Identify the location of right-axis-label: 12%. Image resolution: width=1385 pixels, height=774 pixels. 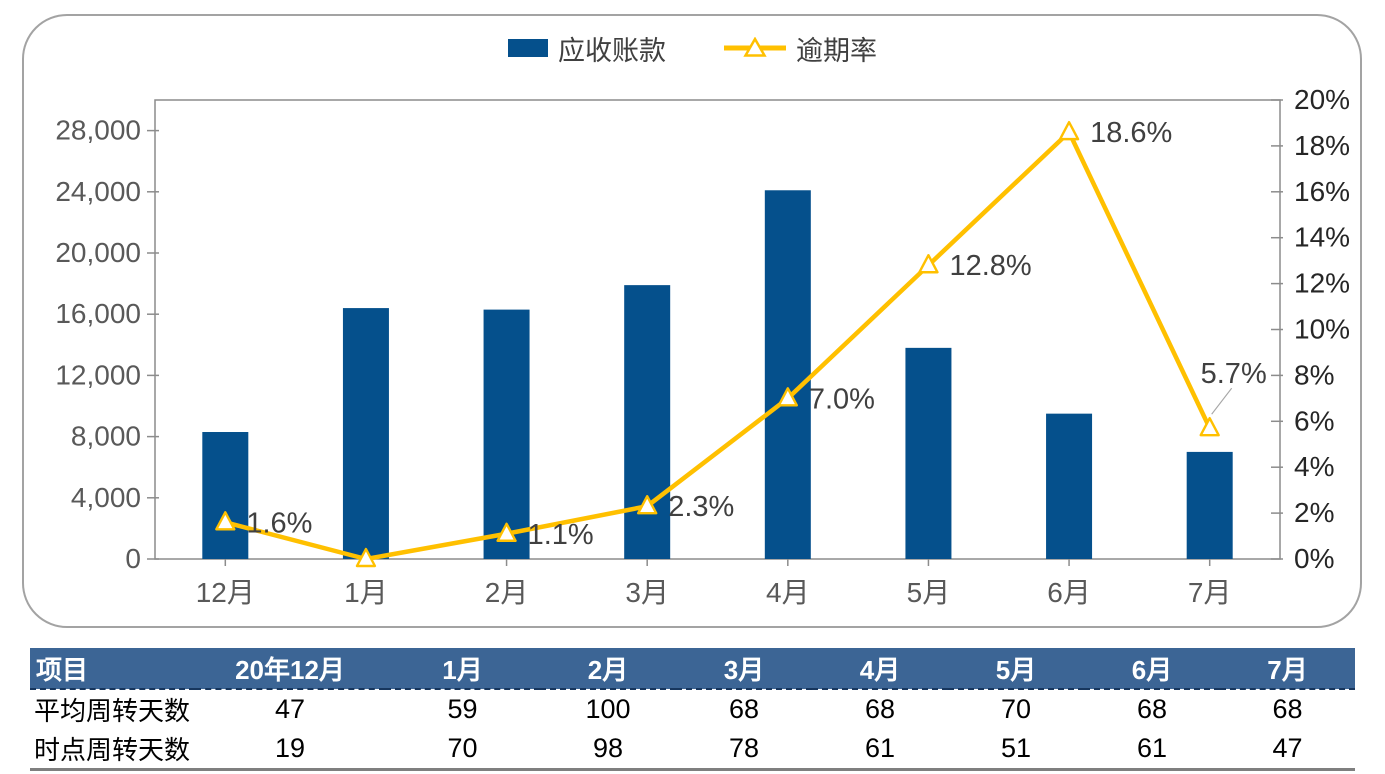
(1322, 283).